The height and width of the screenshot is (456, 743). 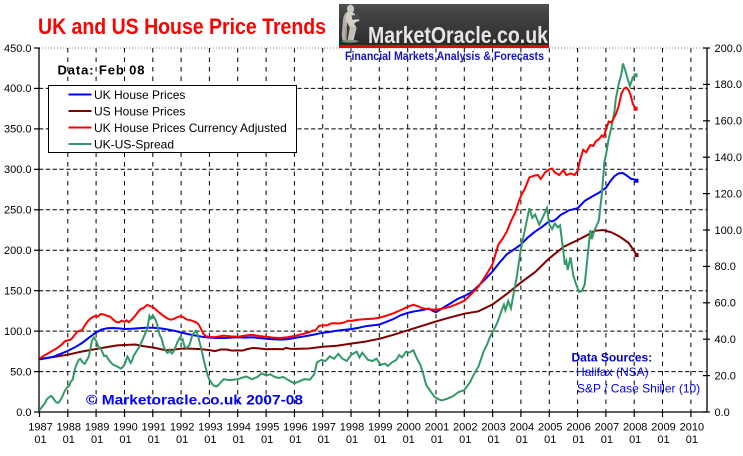 I want to click on svg-text: 1999, so click(x=380, y=427).